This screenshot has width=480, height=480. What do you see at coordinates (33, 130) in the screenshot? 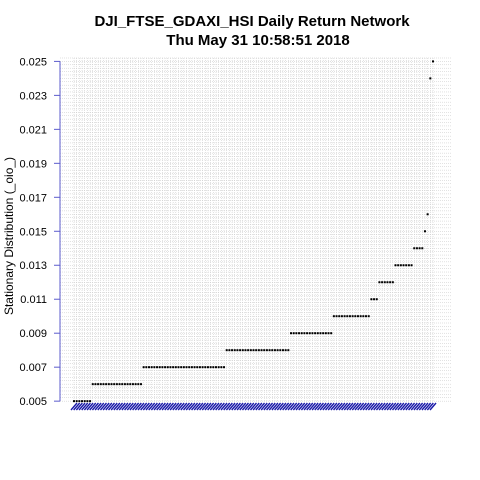
I see `y-tick-label: 0.021` at bounding box center [33, 130].